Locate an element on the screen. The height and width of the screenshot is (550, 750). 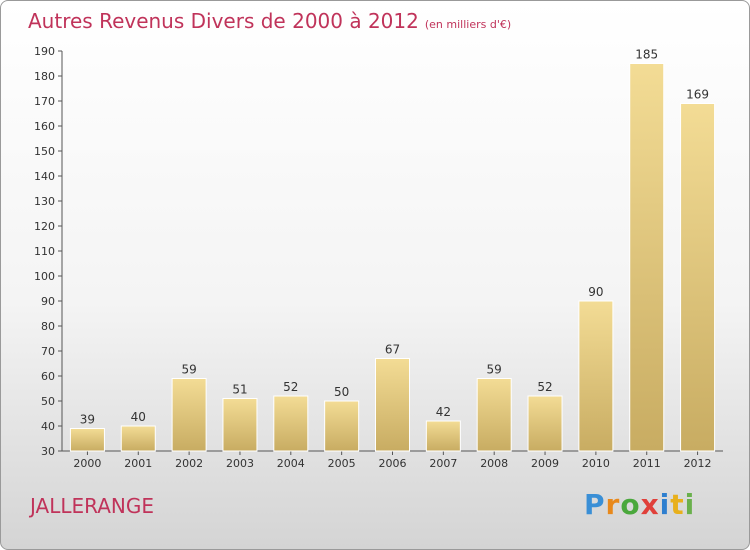
commune-name: JALLERANGE is located at coordinates (92, 506).